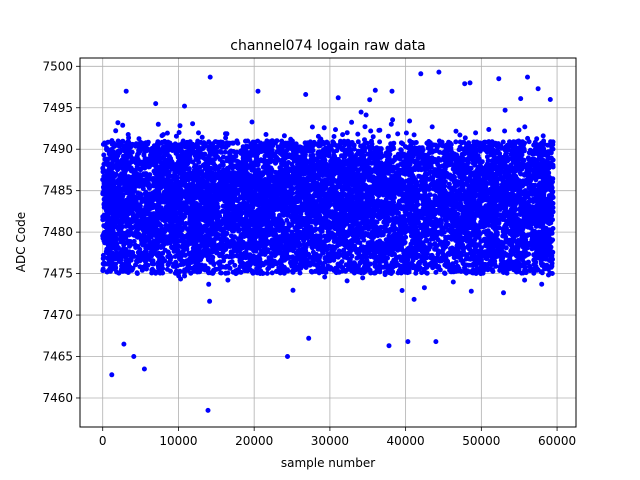  What do you see at coordinates (21, 242) in the screenshot?
I see `y-axis-label: ADC Code` at bounding box center [21, 242].